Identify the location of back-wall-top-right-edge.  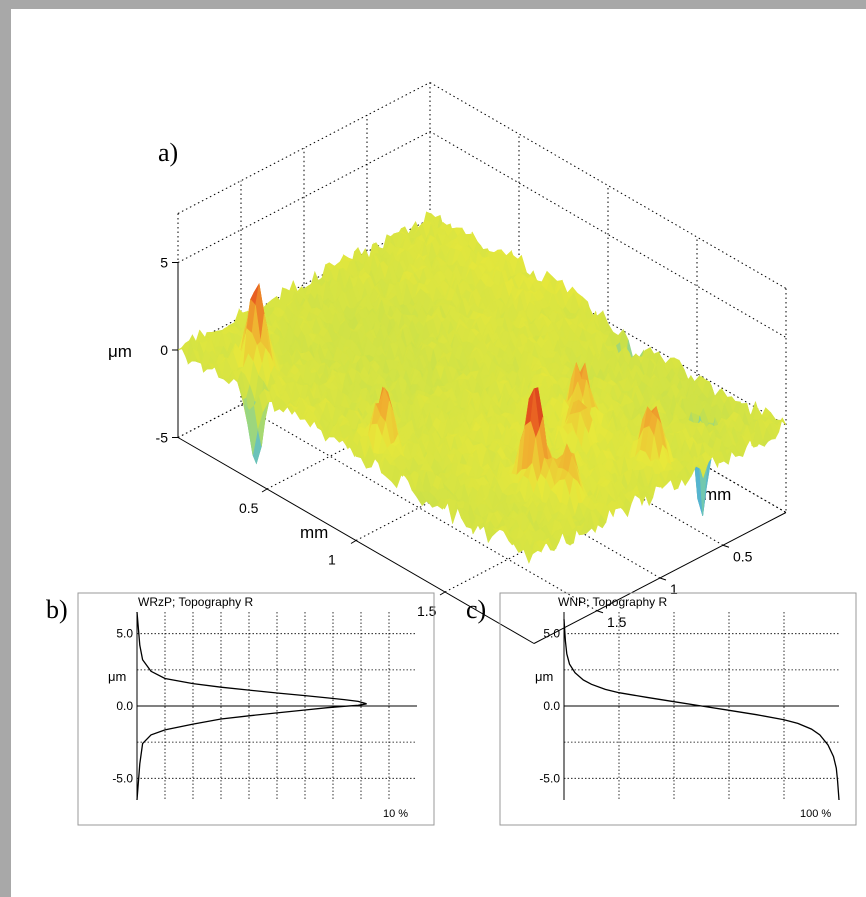
(608, 185).